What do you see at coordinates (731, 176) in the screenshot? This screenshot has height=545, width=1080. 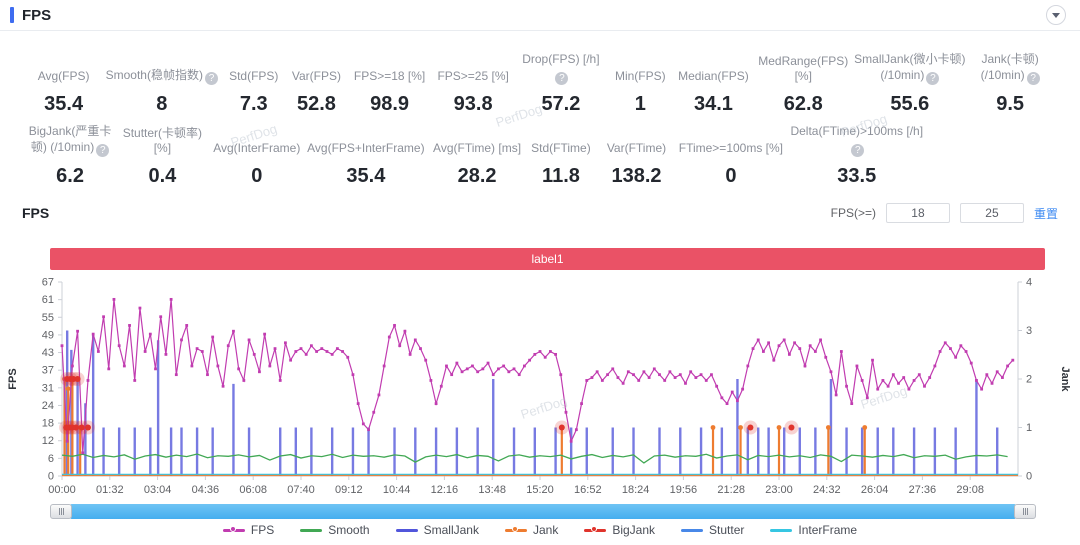 I see `metric-value: 0` at bounding box center [731, 176].